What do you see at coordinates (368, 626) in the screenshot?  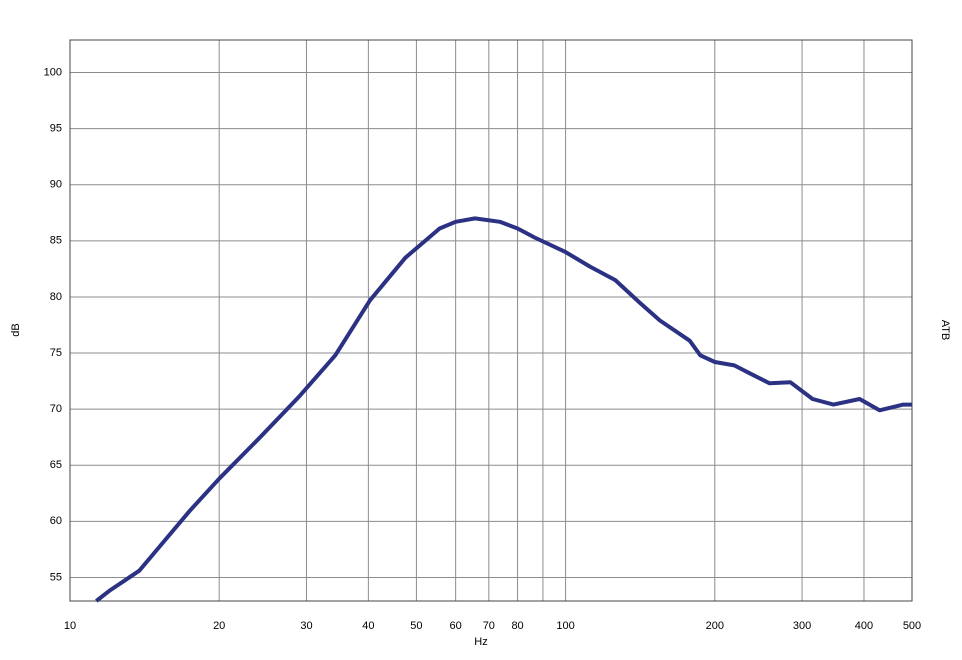 I see `x-tick-label: 40` at bounding box center [368, 626].